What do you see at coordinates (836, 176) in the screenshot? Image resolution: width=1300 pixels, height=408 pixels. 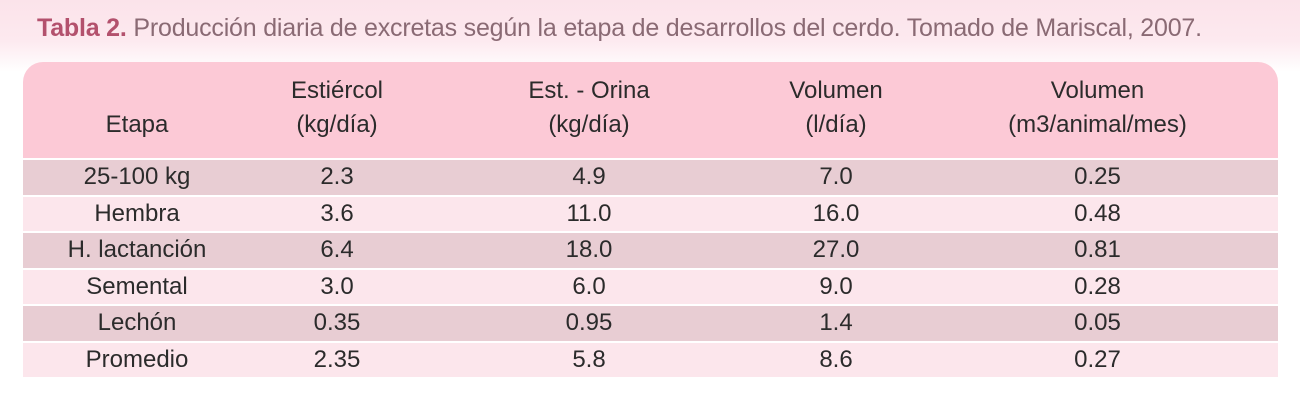 I see `cell-volumen-dia: 7.0` at bounding box center [836, 176].